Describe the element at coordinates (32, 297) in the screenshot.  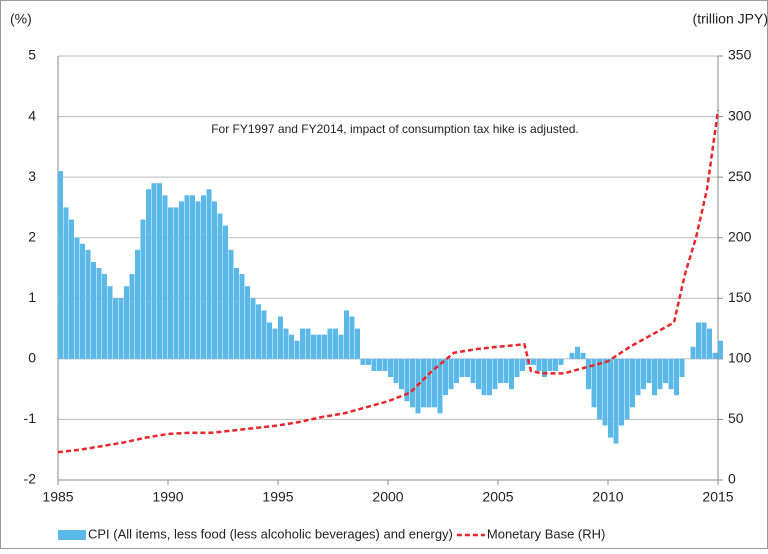
I see `y-tick-label: 1` at that location.